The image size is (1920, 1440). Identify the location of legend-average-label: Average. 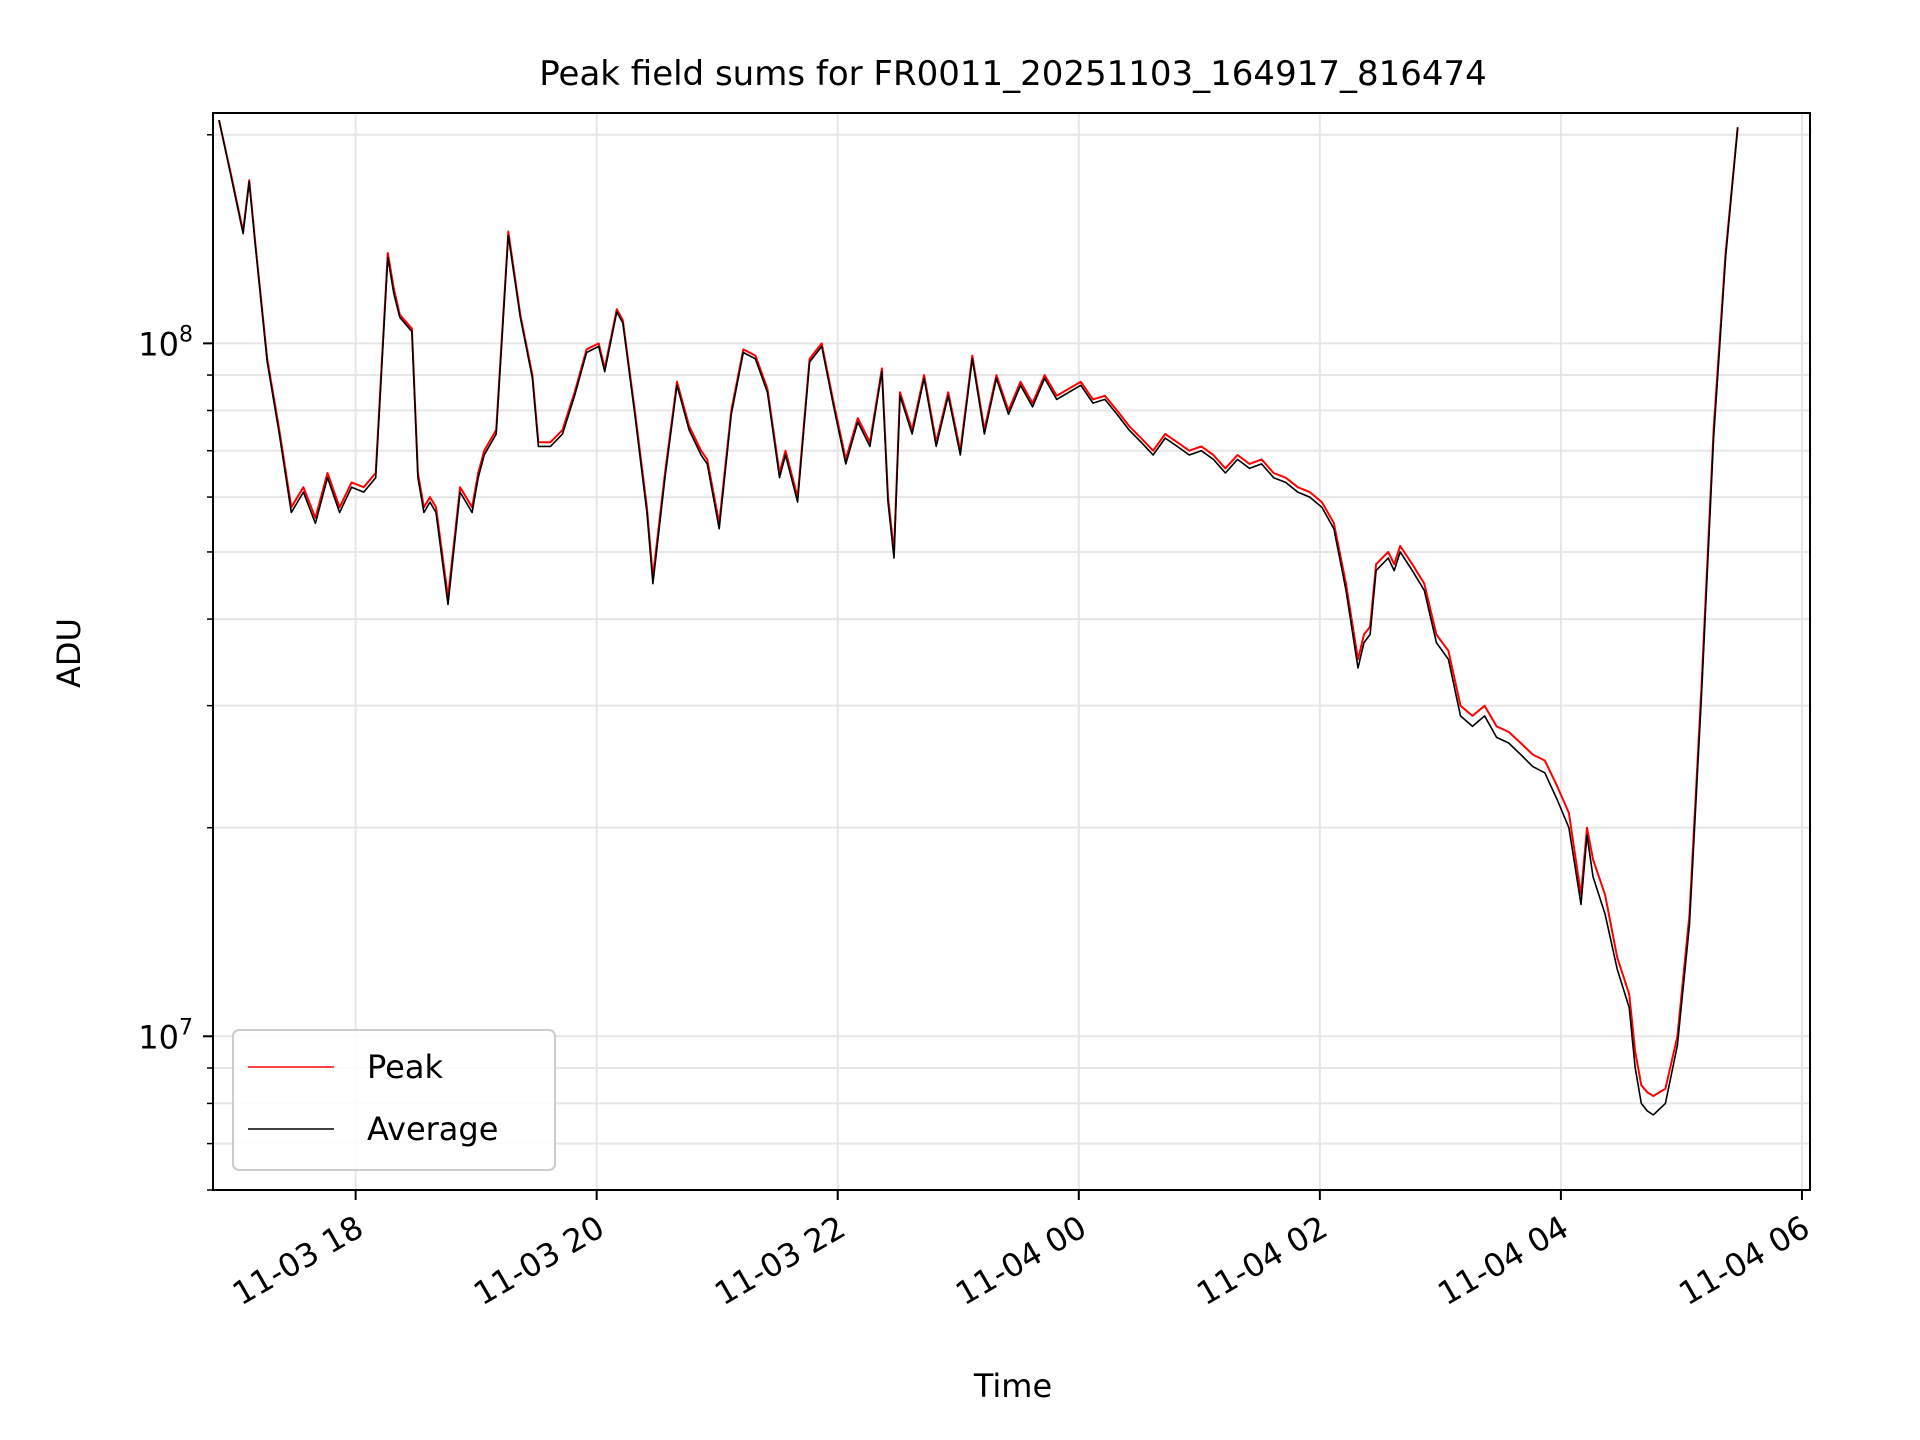
(432, 1129).